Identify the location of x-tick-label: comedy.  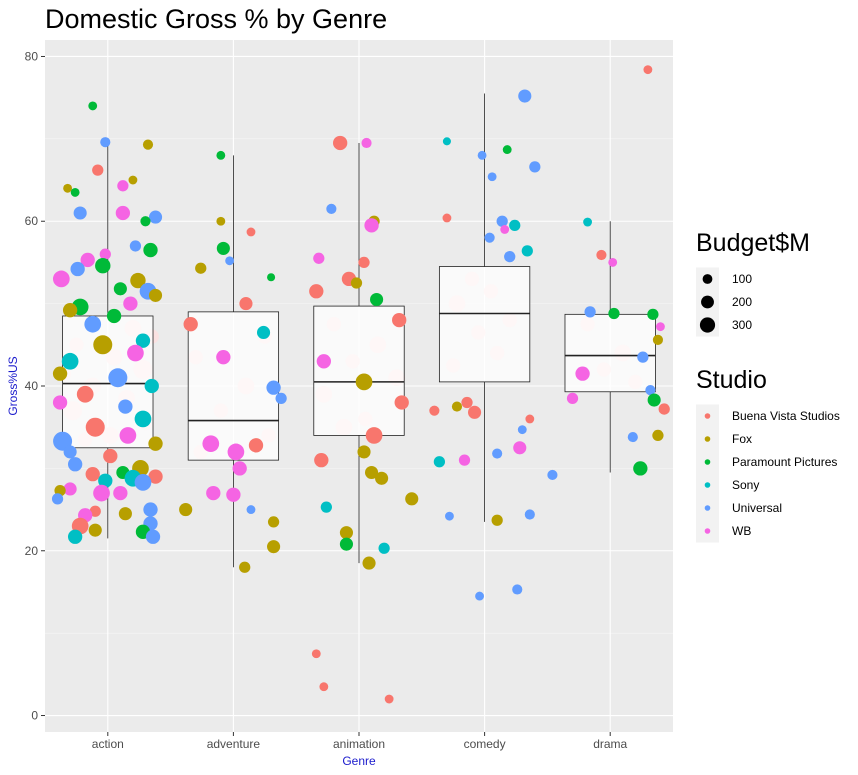
(485, 744).